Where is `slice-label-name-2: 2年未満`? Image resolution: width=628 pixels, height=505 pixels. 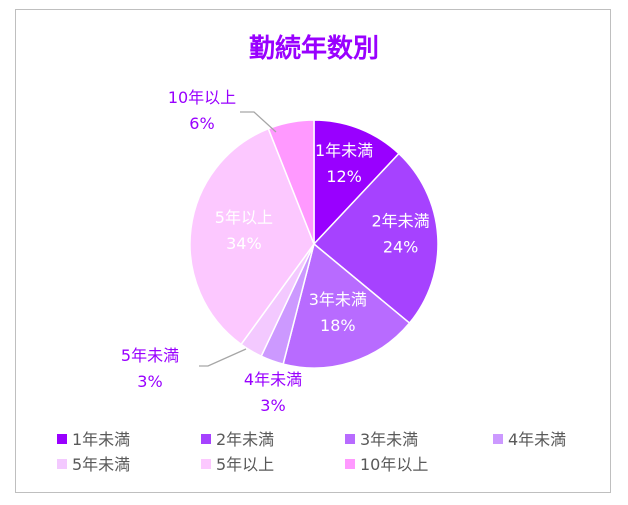
slice-label-name-2: 2年未満 is located at coordinates (401, 221).